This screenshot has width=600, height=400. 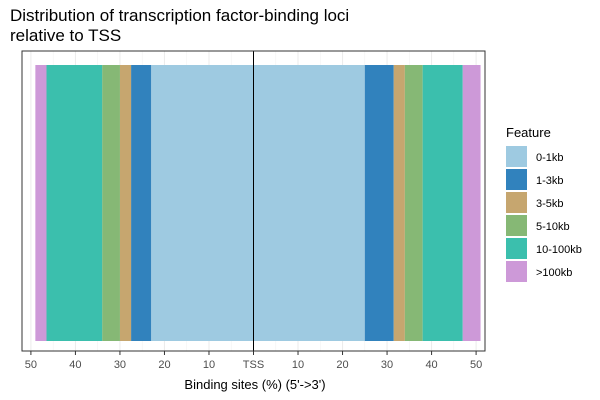 What do you see at coordinates (550, 204) in the screenshot?
I see `legend-label-2: 3-5kb` at bounding box center [550, 204].